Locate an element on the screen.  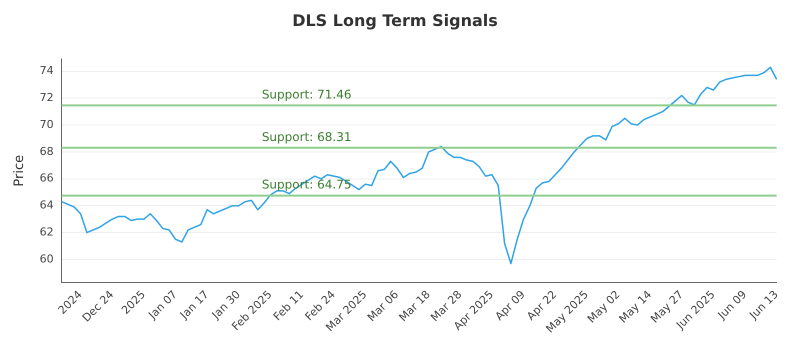
y-tick-label: 60 is located at coordinates (47, 259).